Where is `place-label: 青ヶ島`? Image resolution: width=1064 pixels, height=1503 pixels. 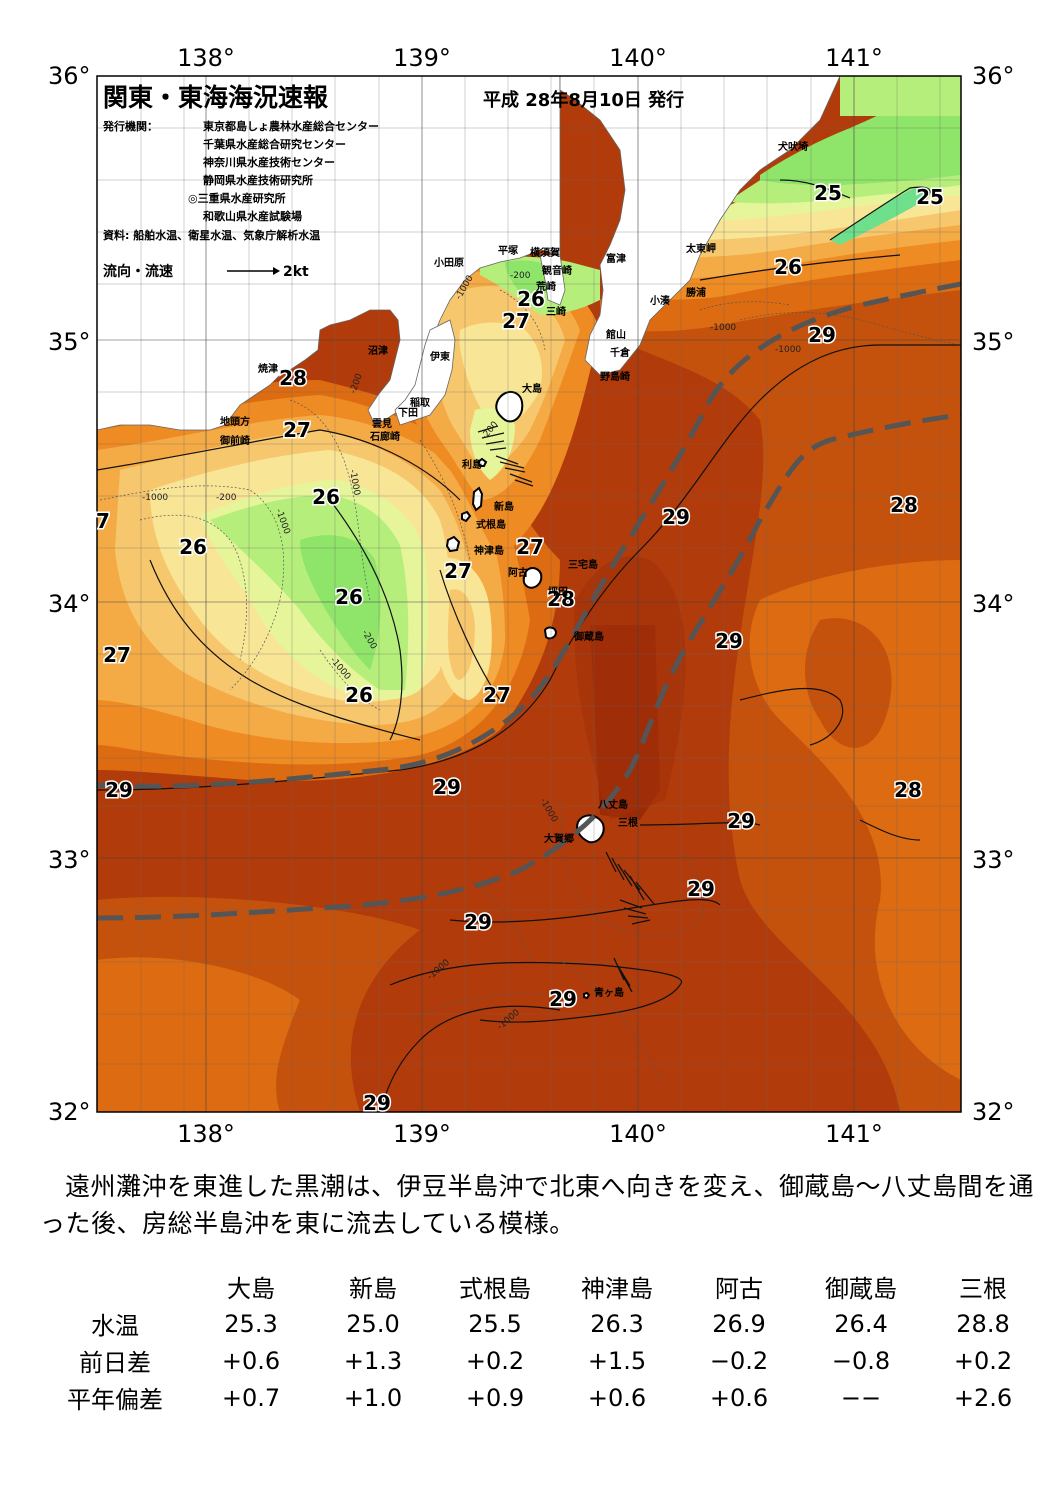 place-label: 青ヶ島 is located at coordinates (609, 992).